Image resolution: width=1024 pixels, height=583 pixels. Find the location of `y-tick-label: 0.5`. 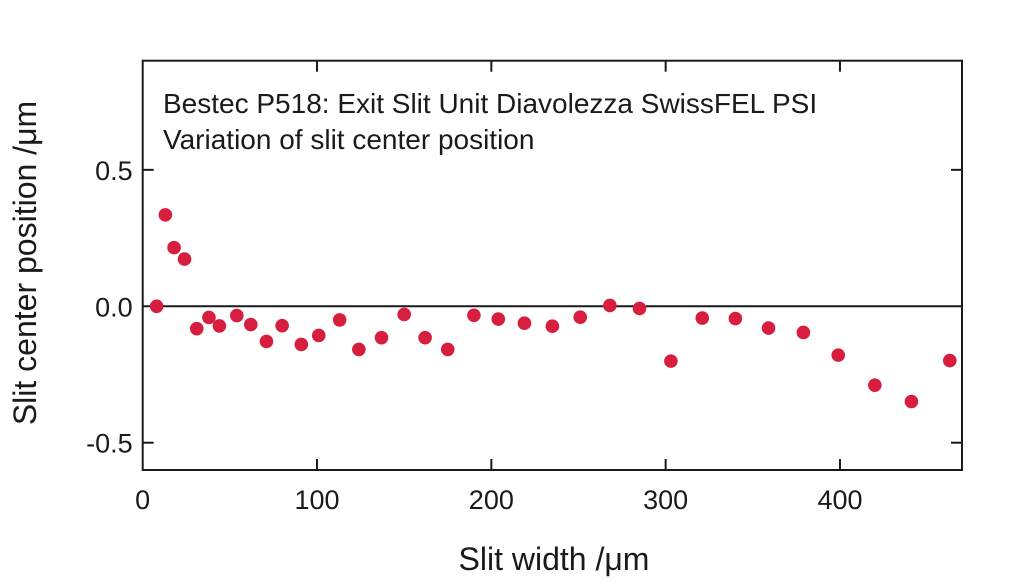

y-tick-label: 0.5 is located at coordinates (114, 171).